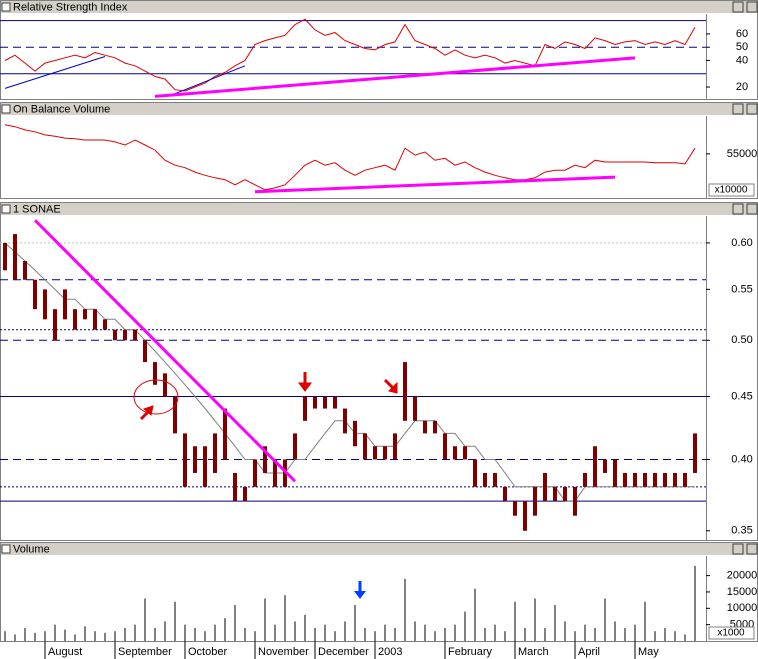 The height and width of the screenshot is (659, 758). I want to click on y-tick-label: 20000, so click(742, 576).